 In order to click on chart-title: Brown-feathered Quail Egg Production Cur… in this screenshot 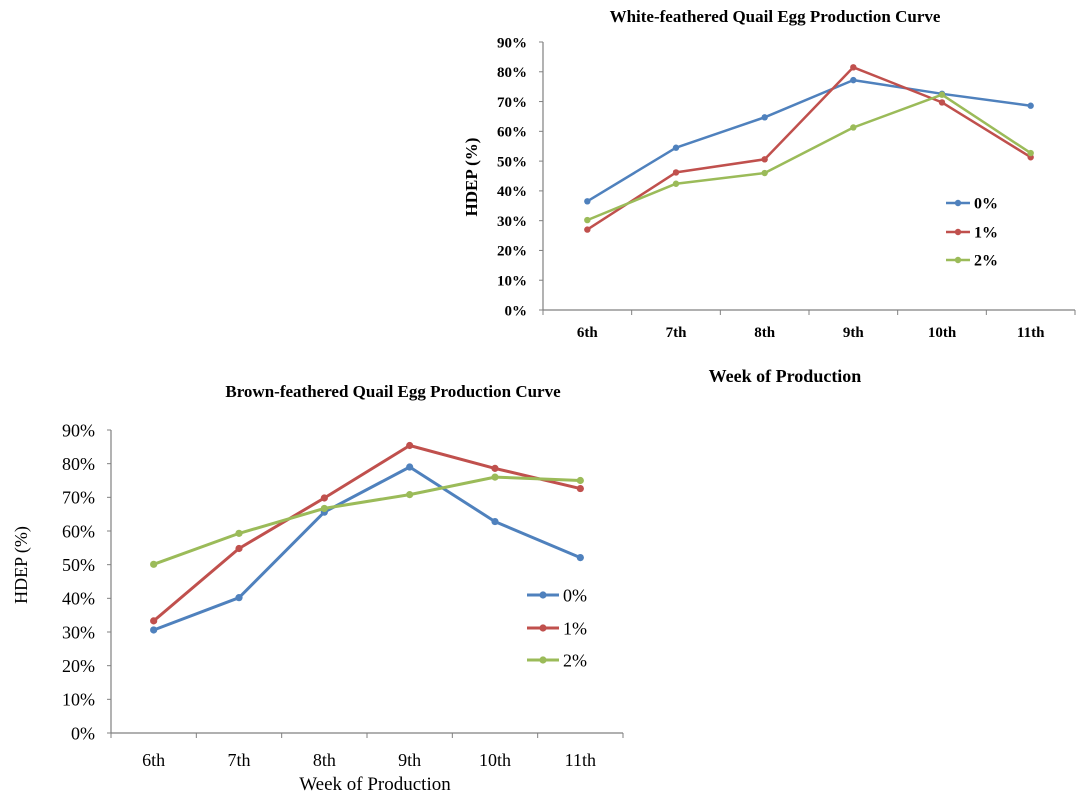, I will do `click(393, 391)`.